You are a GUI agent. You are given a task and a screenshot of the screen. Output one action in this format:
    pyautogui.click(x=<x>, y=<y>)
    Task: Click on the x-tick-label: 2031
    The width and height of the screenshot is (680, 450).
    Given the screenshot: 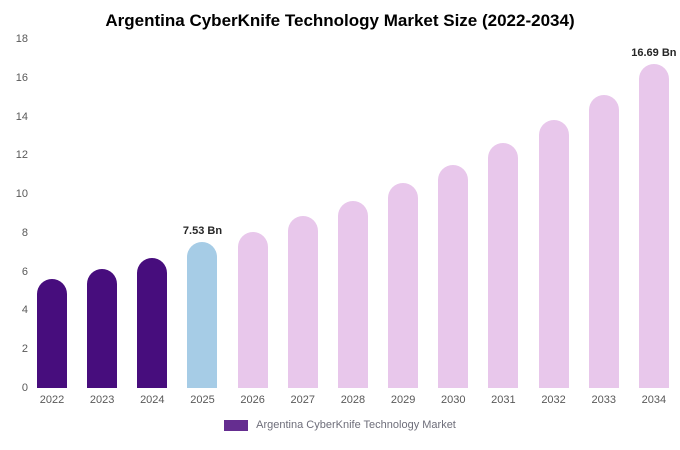 What is the action you would take?
    pyautogui.click(x=503, y=400)
    